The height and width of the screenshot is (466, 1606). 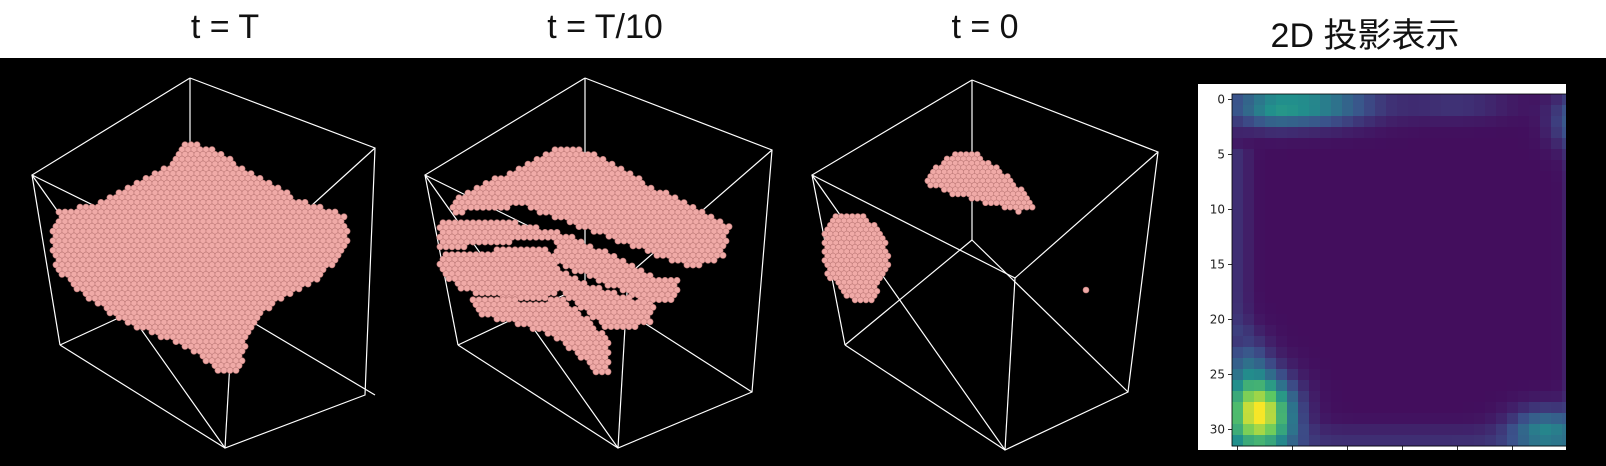 What do you see at coordinates (605, 27) in the screenshot?
I see `panel-title-t-T-10: t = T/10` at bounding box center [605, 27].